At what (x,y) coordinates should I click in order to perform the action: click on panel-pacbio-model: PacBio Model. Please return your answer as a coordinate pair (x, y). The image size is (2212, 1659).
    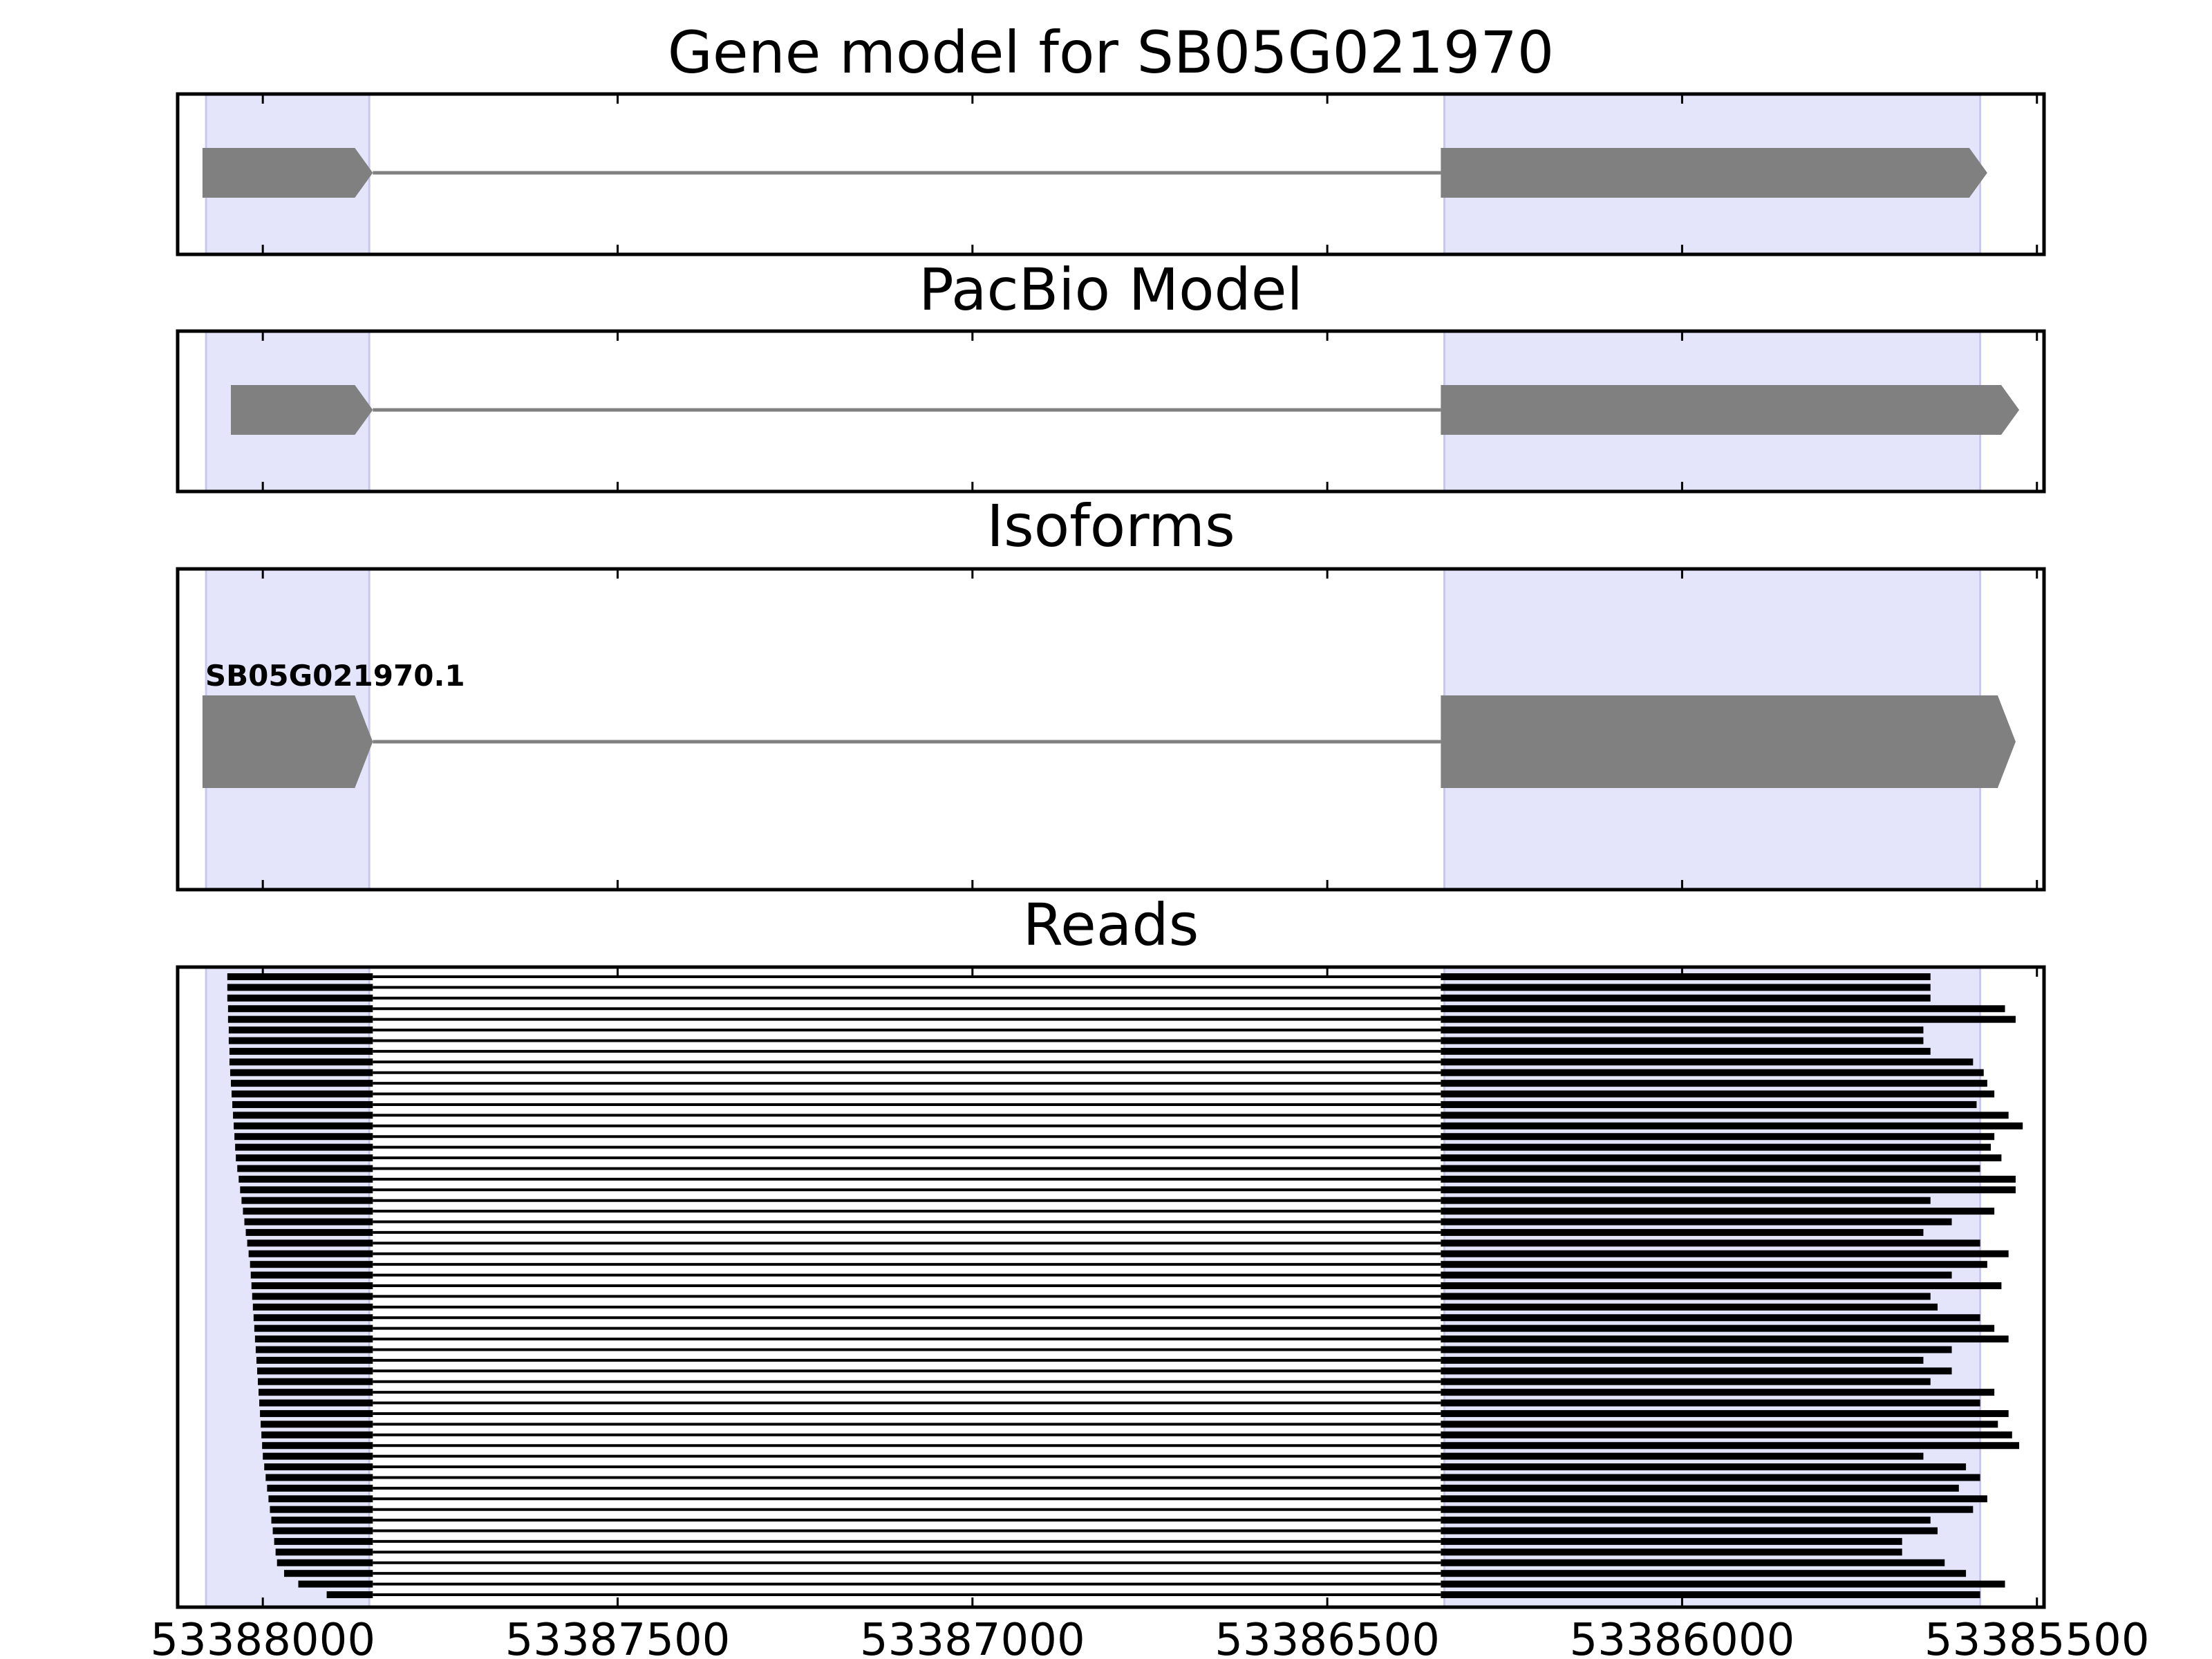
    Looking at the image, I should click on (1111, 375).